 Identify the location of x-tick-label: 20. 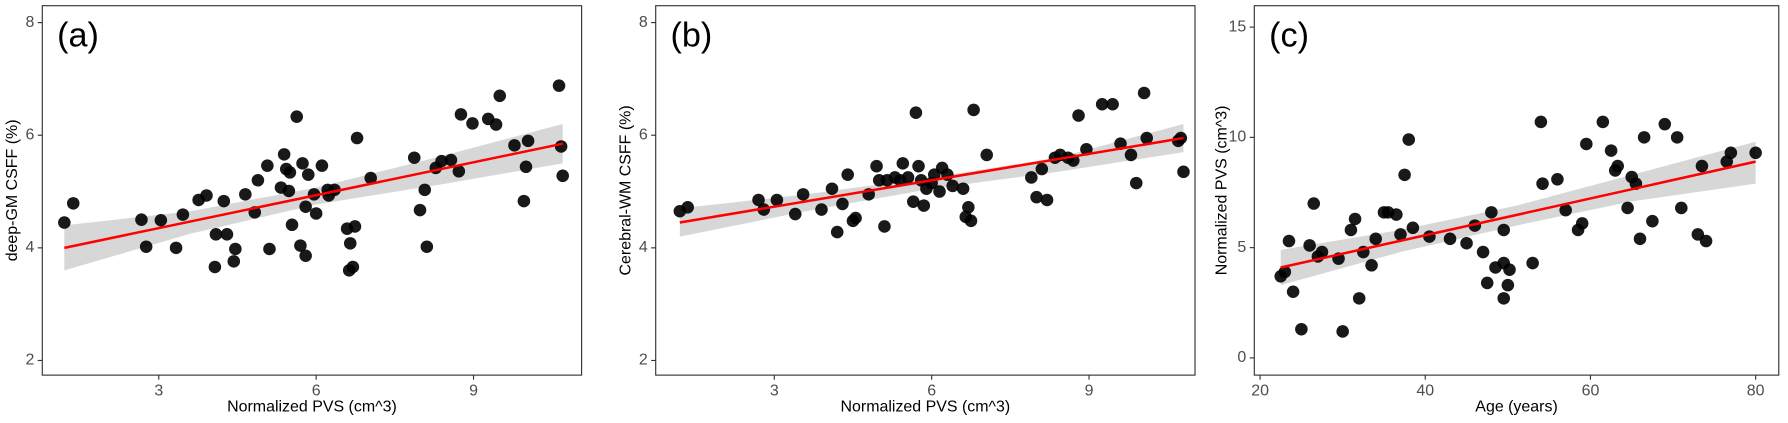
(1260, 390).